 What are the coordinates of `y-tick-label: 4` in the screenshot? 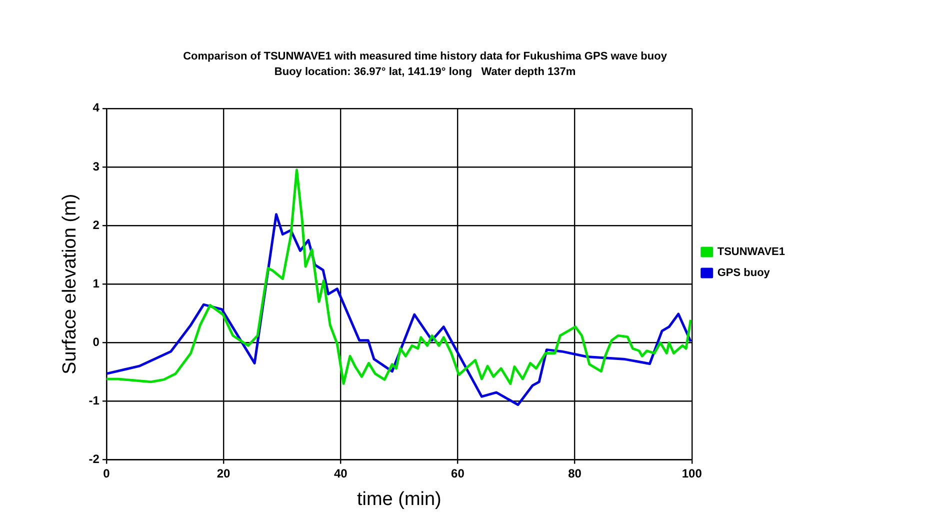 It's located at (96, 107).